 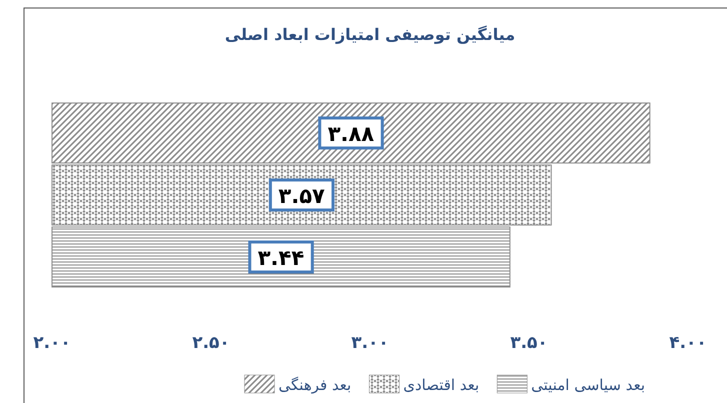 I want to click on legend-label: بعد فرهنگی, so click(x=315, y=385).